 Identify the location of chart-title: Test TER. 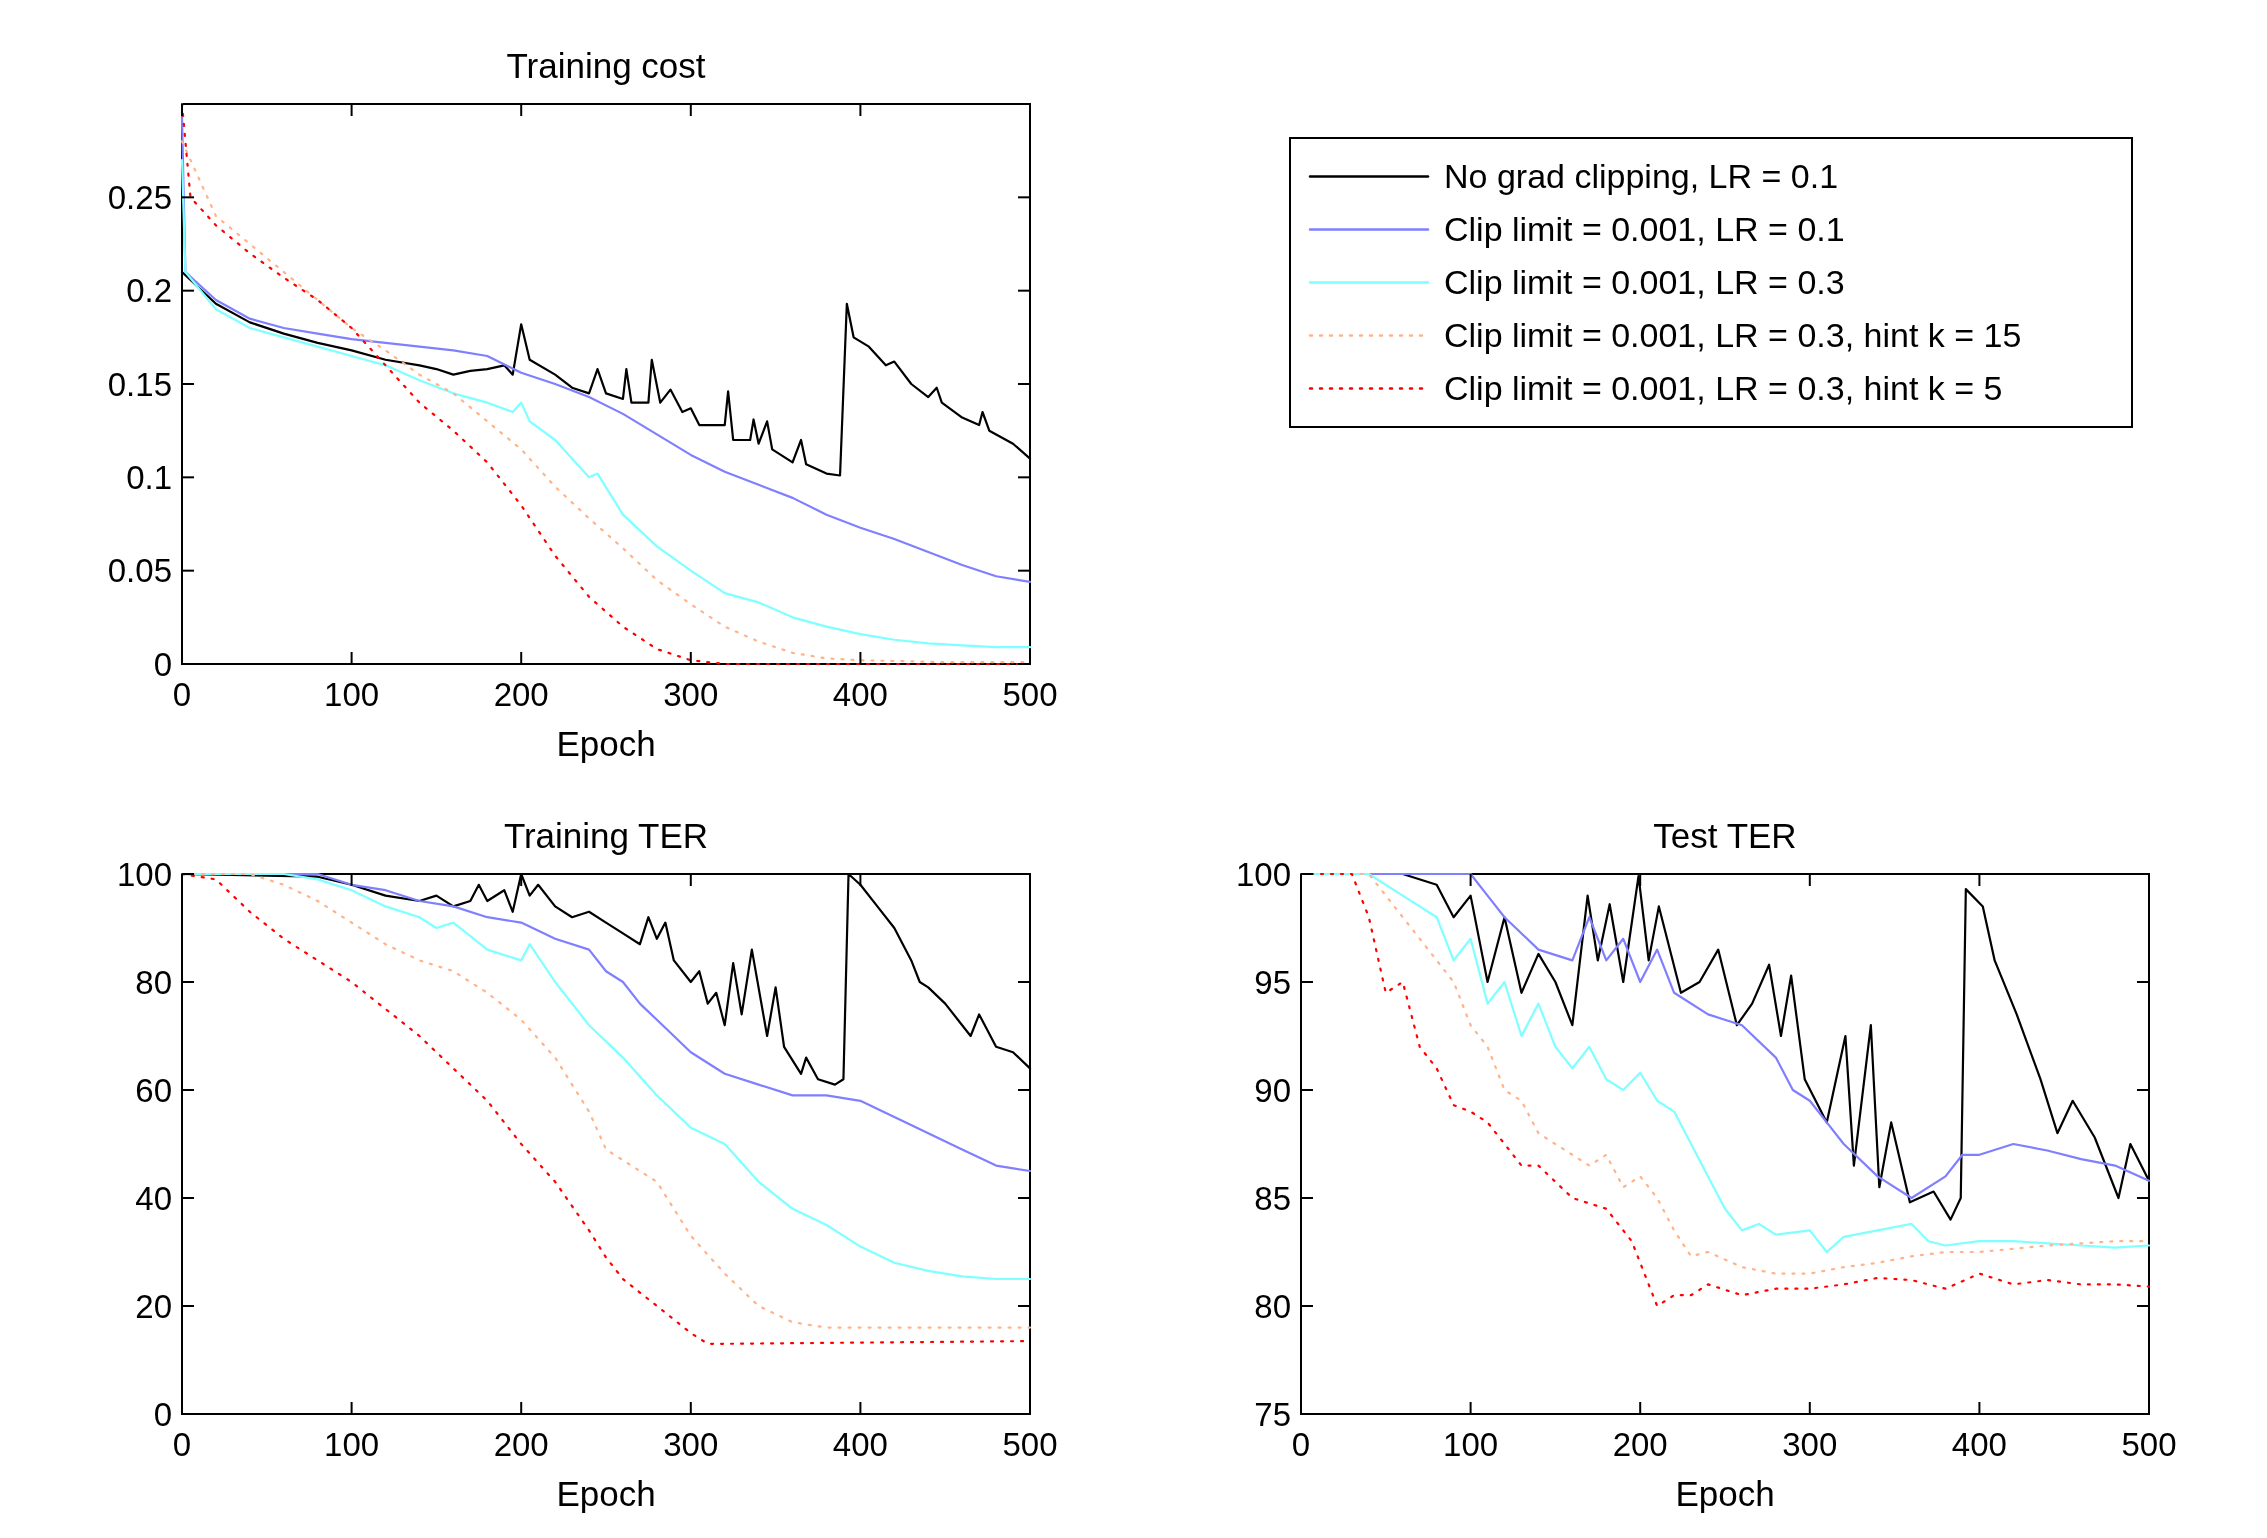
(1725, 835).